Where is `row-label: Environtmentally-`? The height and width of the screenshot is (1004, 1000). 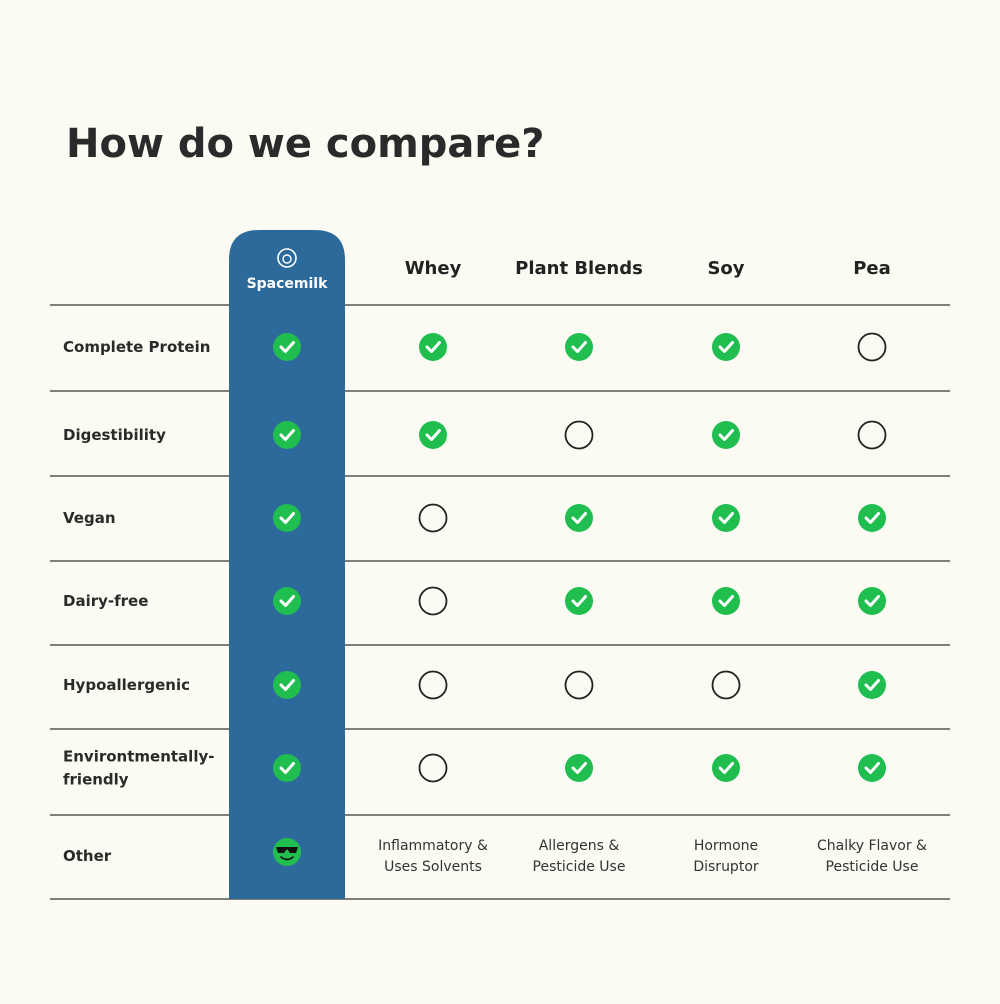
row-label: Environtmentally- is located at coordinates (138, 757).